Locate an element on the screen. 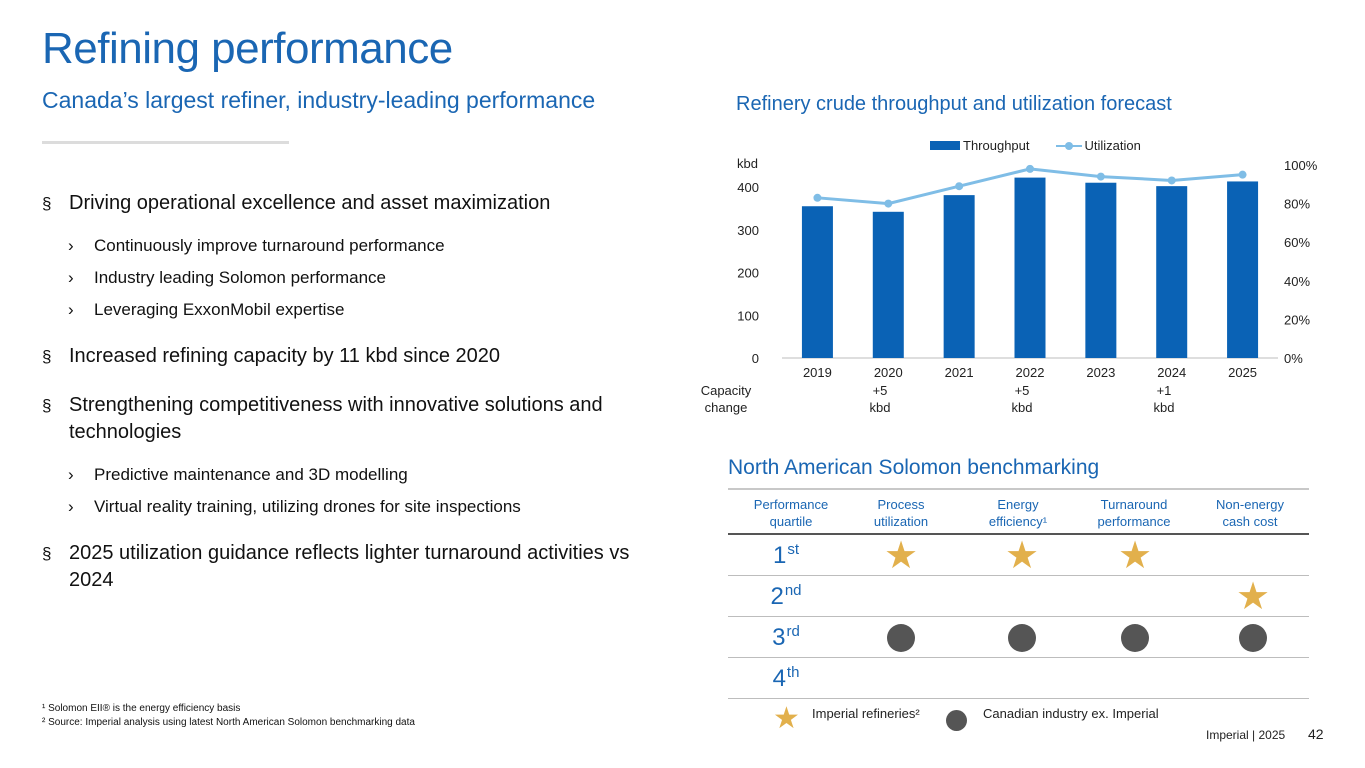 The height and width of the screenshot is (768, 1365). quartile-label: 2nd is located at coordinates (786, 596).